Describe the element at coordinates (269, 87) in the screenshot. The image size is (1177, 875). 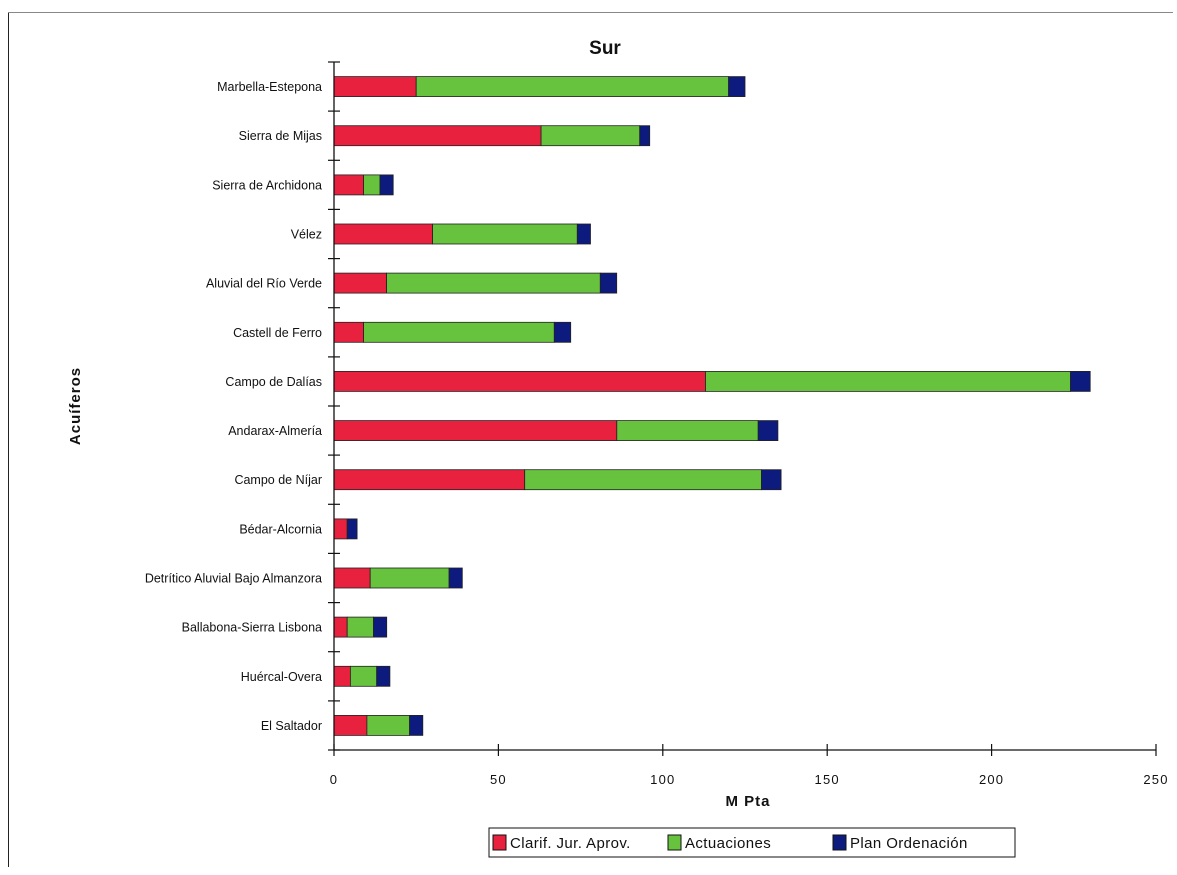
I see `category-label: Marbella-Estepona` at that location.